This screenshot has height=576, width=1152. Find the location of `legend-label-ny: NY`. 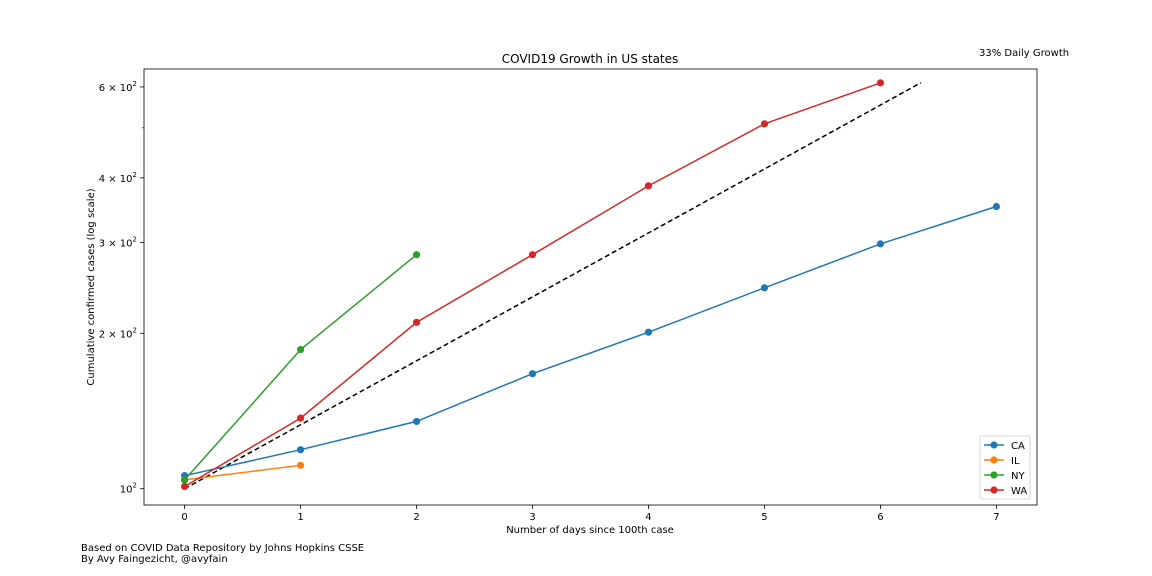

legend-label-ny: NY is located at coordinates (1018, 476).